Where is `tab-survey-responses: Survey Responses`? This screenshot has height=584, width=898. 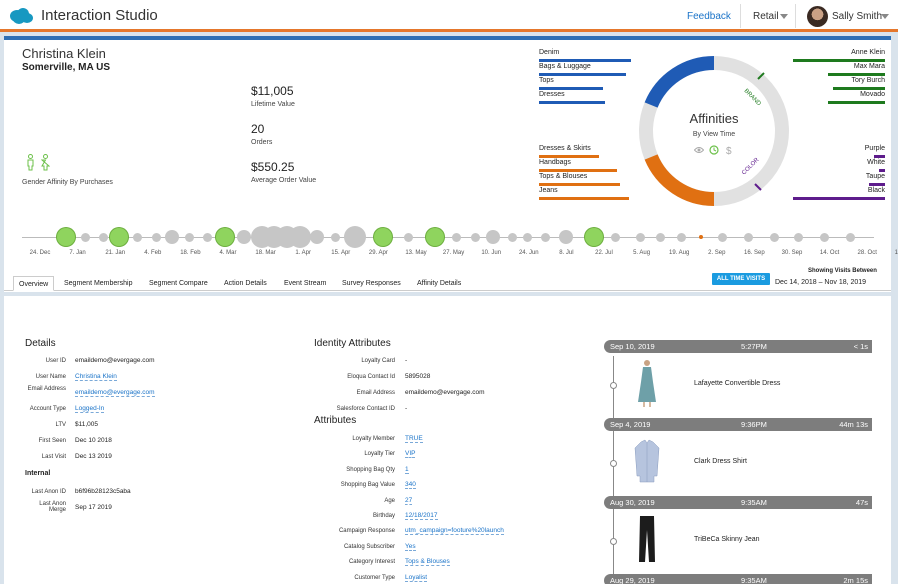
tab-survey-responses: Survey Responses is located at coordinates (371, 283).